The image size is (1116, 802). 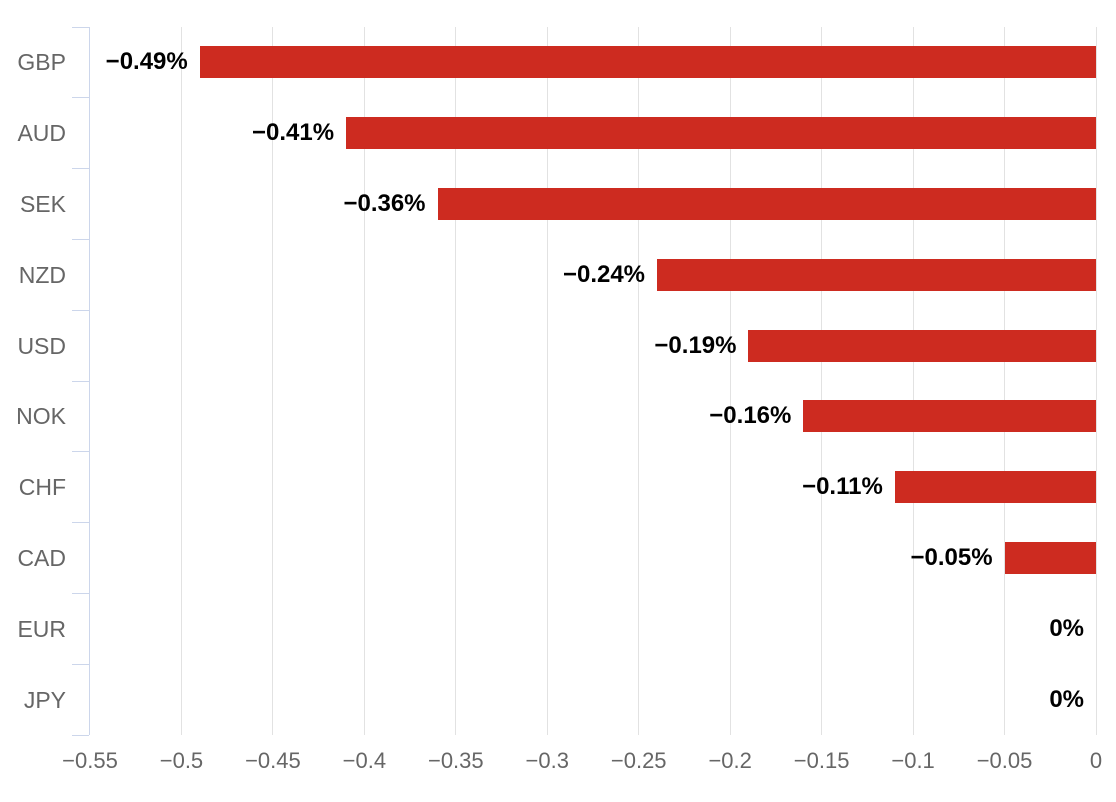 What do you see at coordinates (842, 487) in the screenshot?
I see `bar-data-label: −0.11%` at bounding box center [842, 487].